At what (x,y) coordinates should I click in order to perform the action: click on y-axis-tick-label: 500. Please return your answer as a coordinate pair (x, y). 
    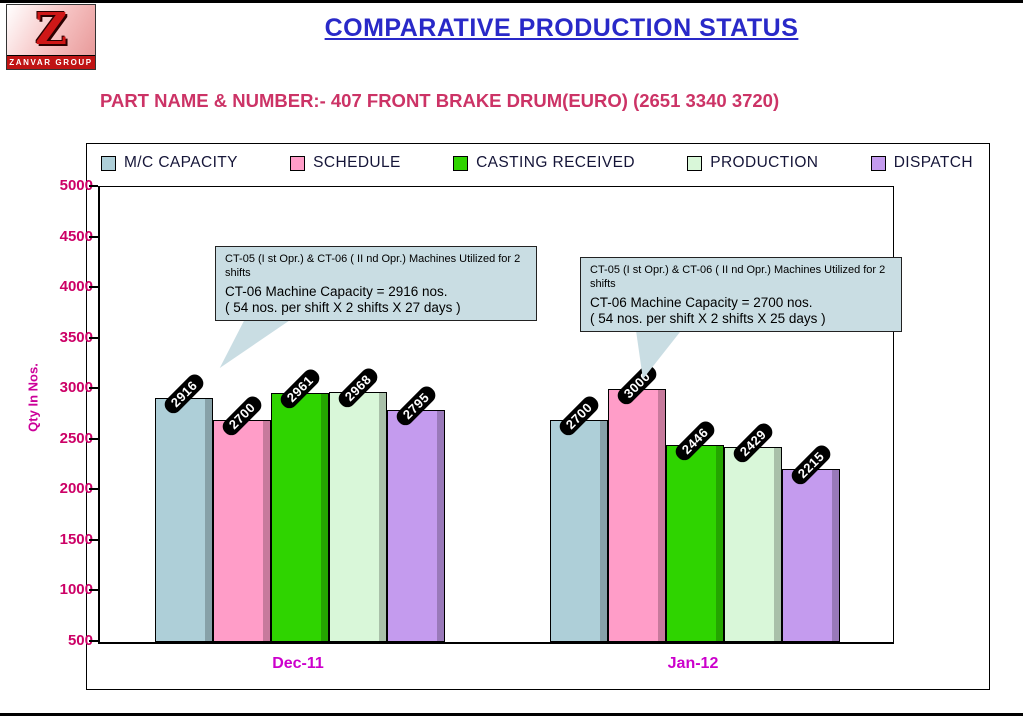
    Looking at the image, I should click on (80, 640).